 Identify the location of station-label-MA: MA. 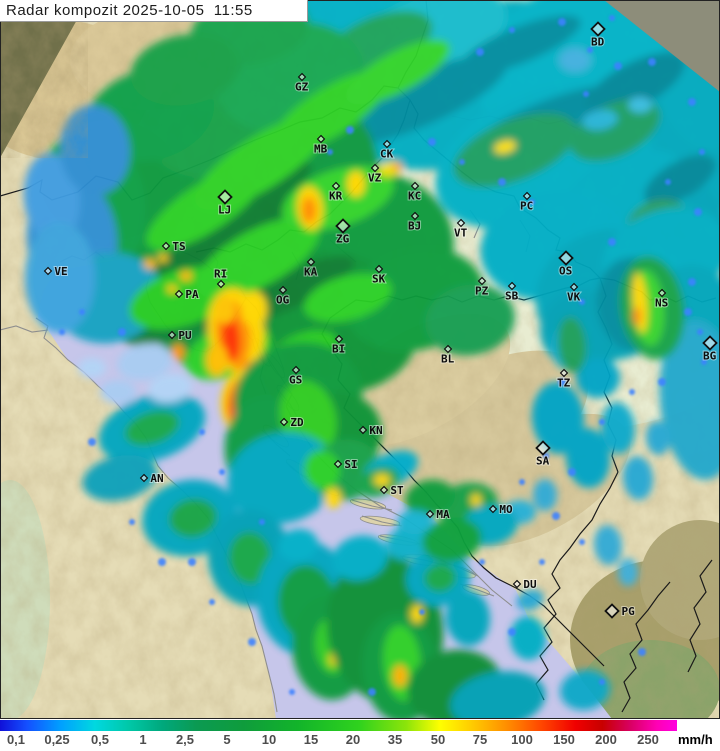
(443, 514).